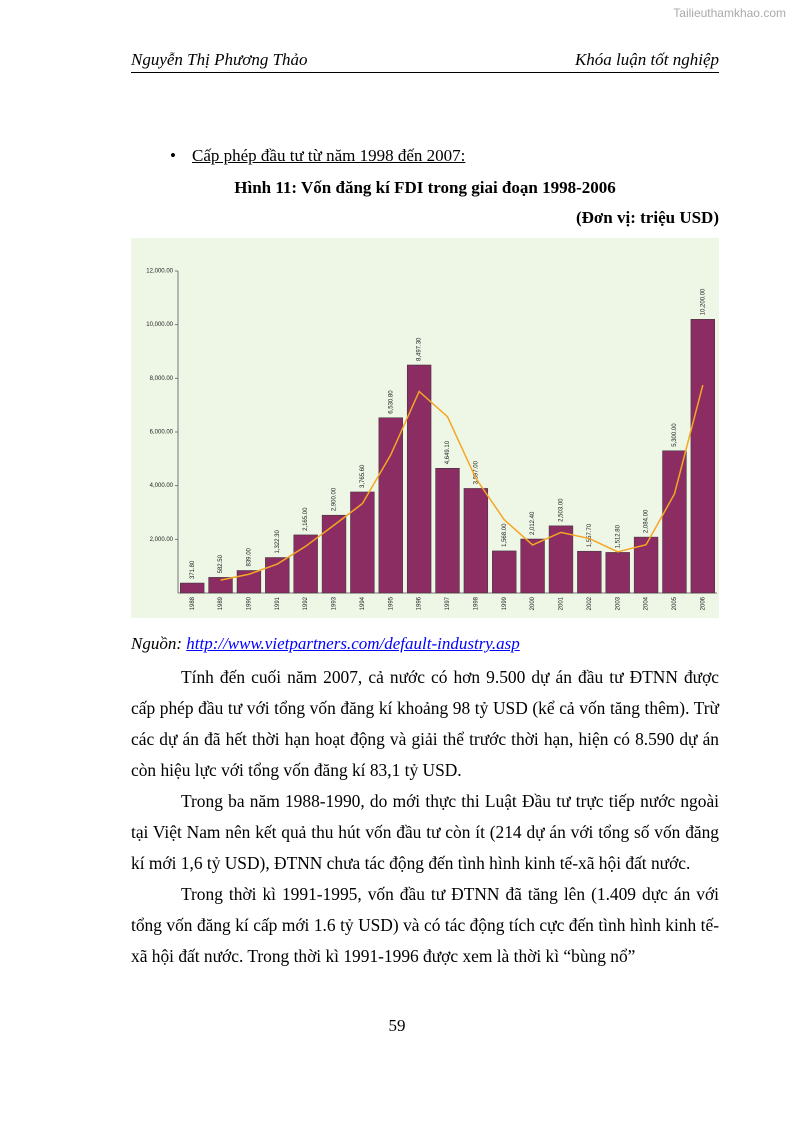  I want to click on bullet-text: Cấp phép đầu tư từ năm 1998 đến 2007:, so click(329, 155).